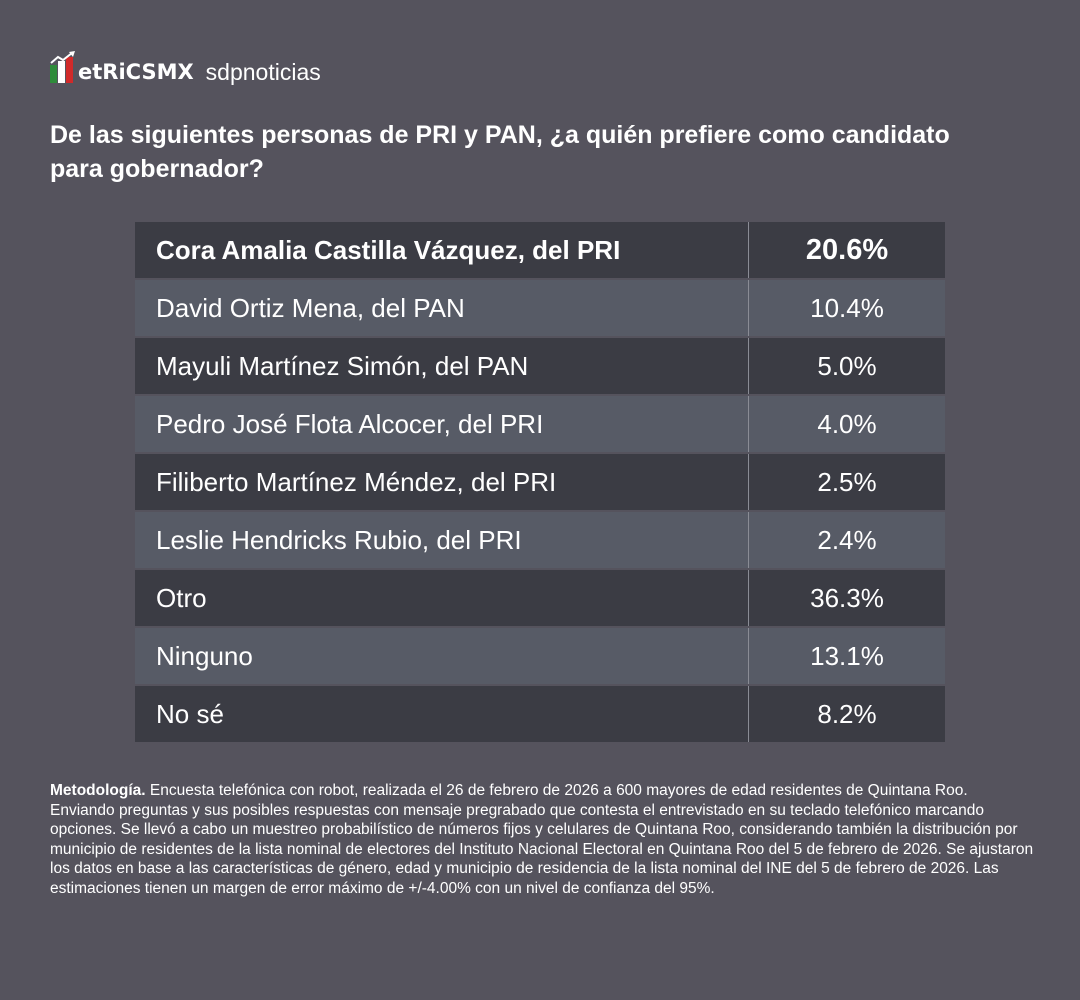 The width and height of the screenshot is (1080, 1000). I want to click on table-row: No sé 8.2%, so click(540, 714).